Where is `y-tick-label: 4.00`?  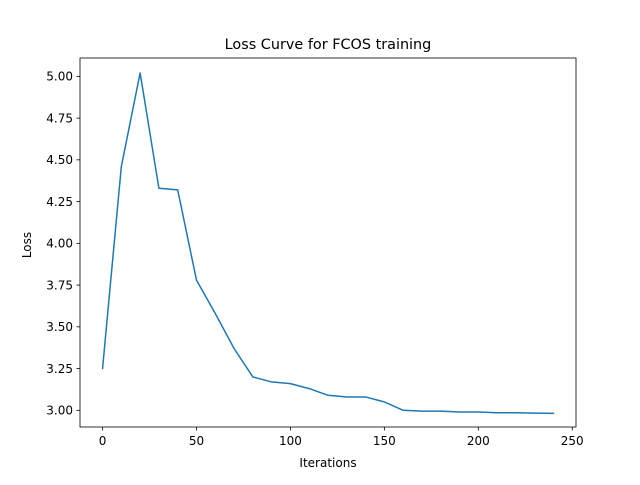 y-tick-label: 4.00 is located at coordinates (59, 244).